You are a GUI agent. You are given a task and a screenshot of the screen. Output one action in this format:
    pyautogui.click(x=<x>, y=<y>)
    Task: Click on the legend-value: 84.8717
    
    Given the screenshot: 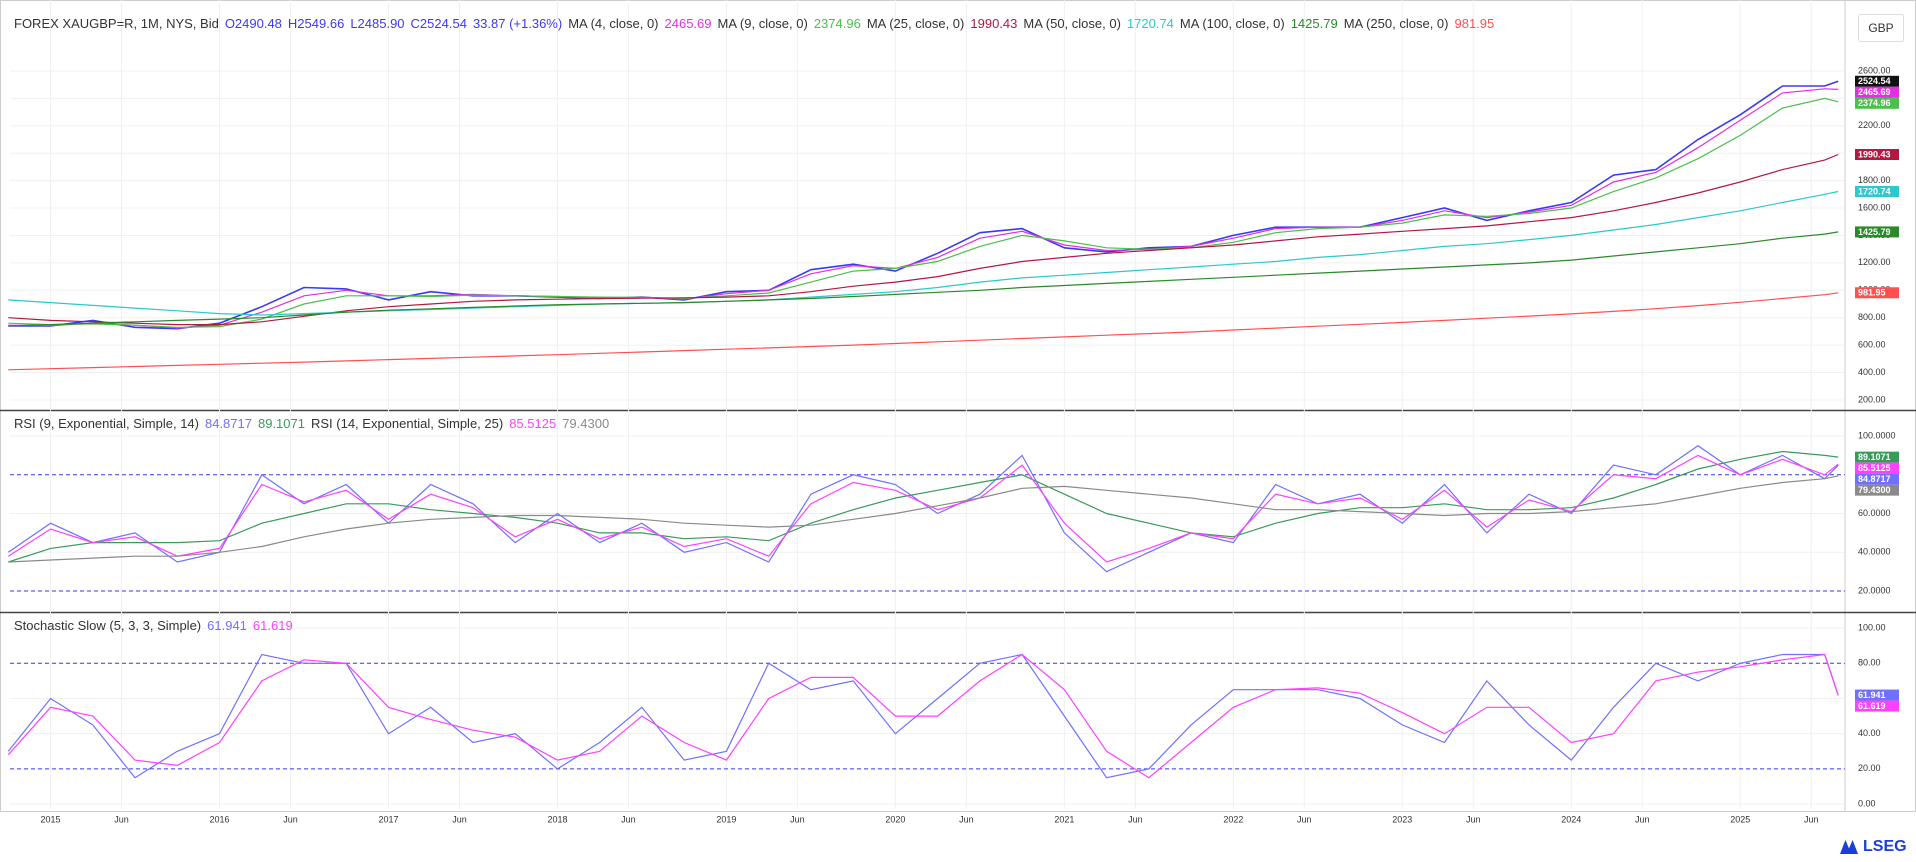 What is the action you would take?
    pyautogui.click(x=228, y=423)
    